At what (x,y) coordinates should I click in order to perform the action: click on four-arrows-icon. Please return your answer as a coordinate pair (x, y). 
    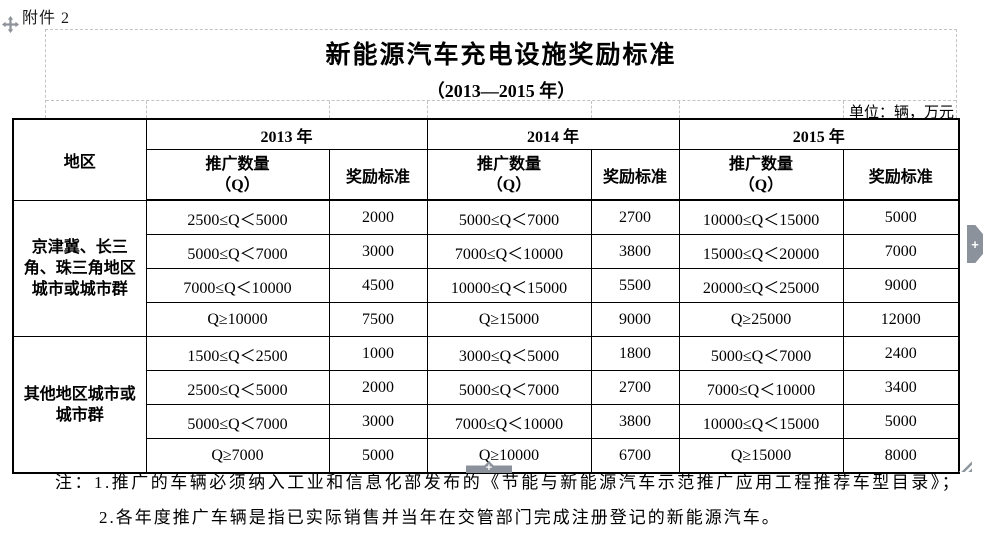
    Looking at the image, I should click on (10, 24).